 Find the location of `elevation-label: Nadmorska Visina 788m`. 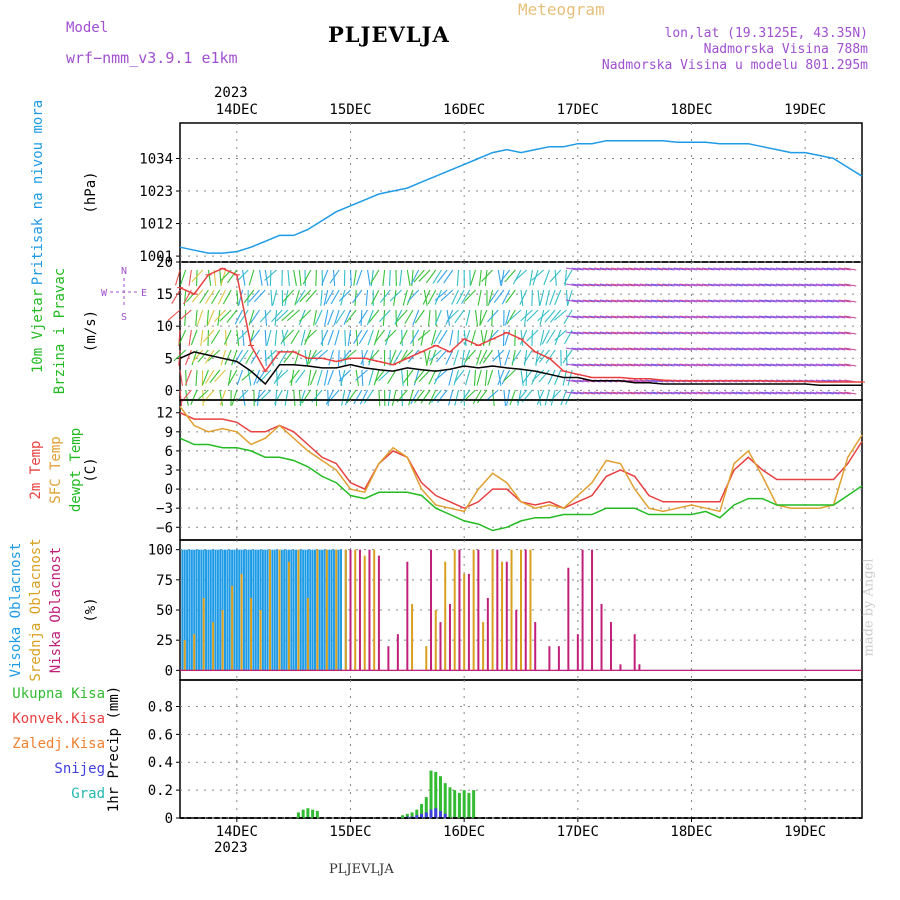

elevation-label: Nadmorska Visina 788m is located at coordinates (786, 49).